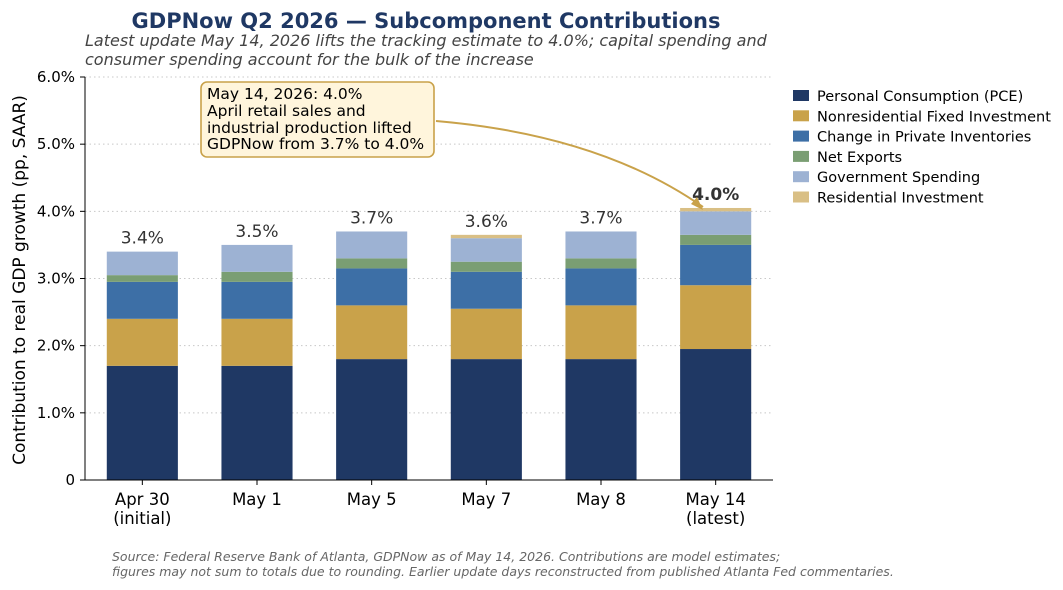 This screenshot has width=1063, height=590. Describe the element at coordinates (56, 77) in the screenshot. I see `y-tick-label: 6.0%` at that location.